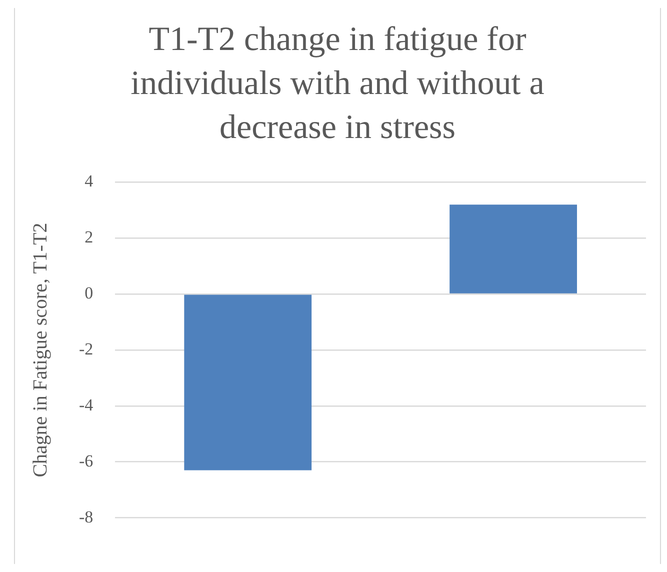  I want to click on y-tick-label: 4, so click(89, 181).